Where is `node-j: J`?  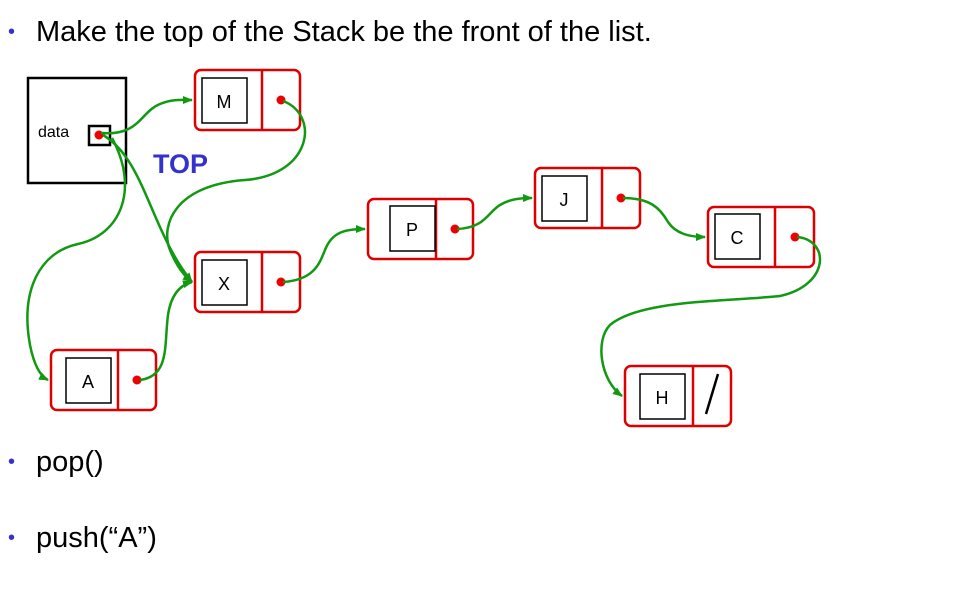
node-j: J is located at coordinates (587, 198).